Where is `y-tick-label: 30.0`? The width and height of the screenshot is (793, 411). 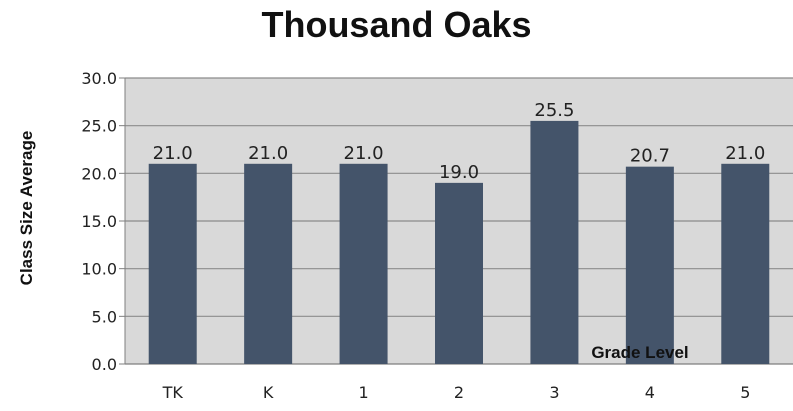 y-tick-label: 30.0 is located at coordinates (99, 78).